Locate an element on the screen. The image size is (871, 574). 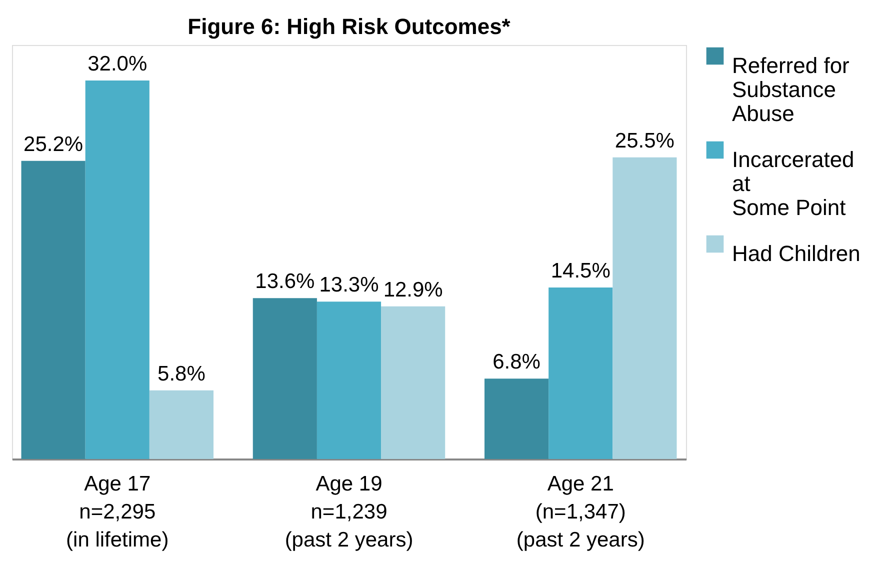
legend-label: Had Children is located at coordinates (796, 253).